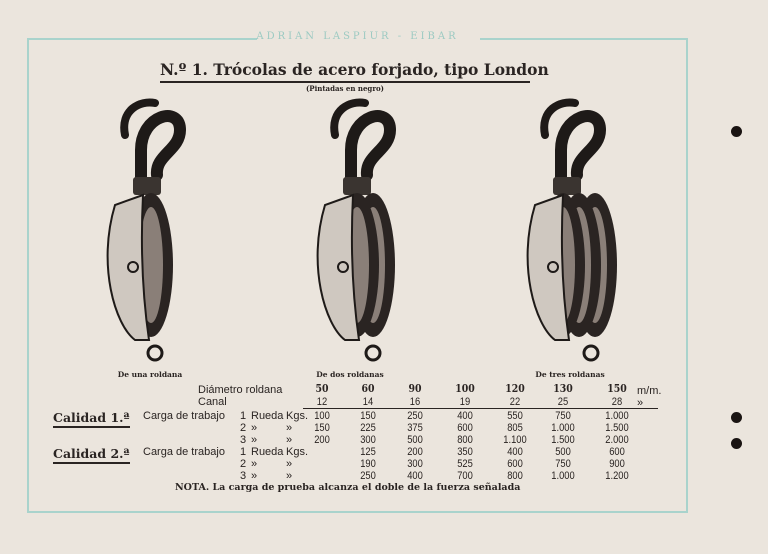 Image resolution: width=768 pixels, height=554 pixels. I want to click on table-cell: 100, so click(322, 416).